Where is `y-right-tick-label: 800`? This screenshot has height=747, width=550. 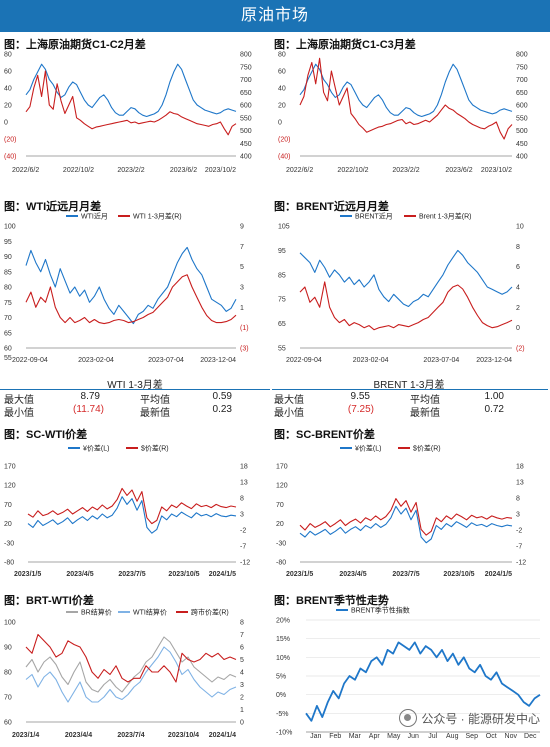
y-right-tick-label: 800 is located at coordinates (522, 55).